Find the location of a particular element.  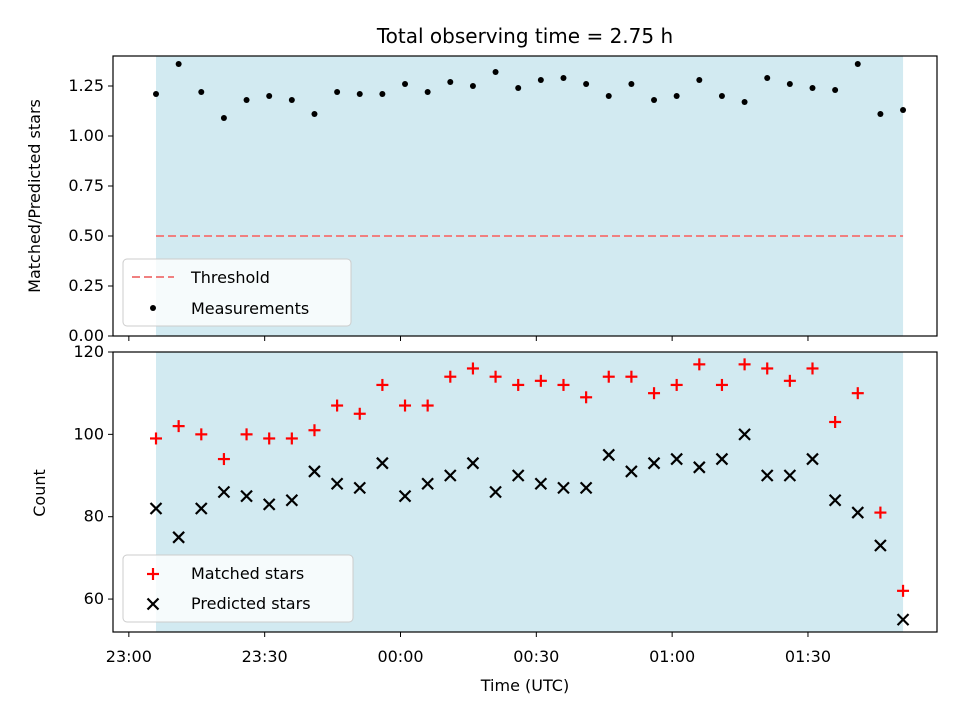

x-tick-label: 23:00 is located at coordinates (129, 656).